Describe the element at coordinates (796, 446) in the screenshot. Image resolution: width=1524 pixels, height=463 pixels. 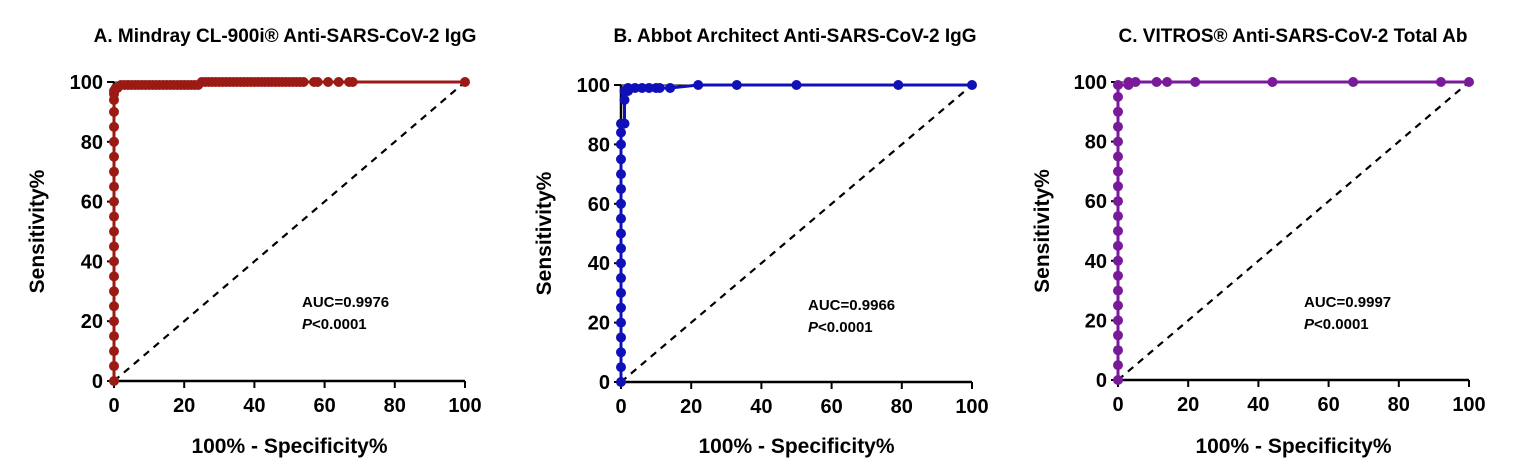
I see `x-axis-label-b: 100% - Specificity%` at that location.